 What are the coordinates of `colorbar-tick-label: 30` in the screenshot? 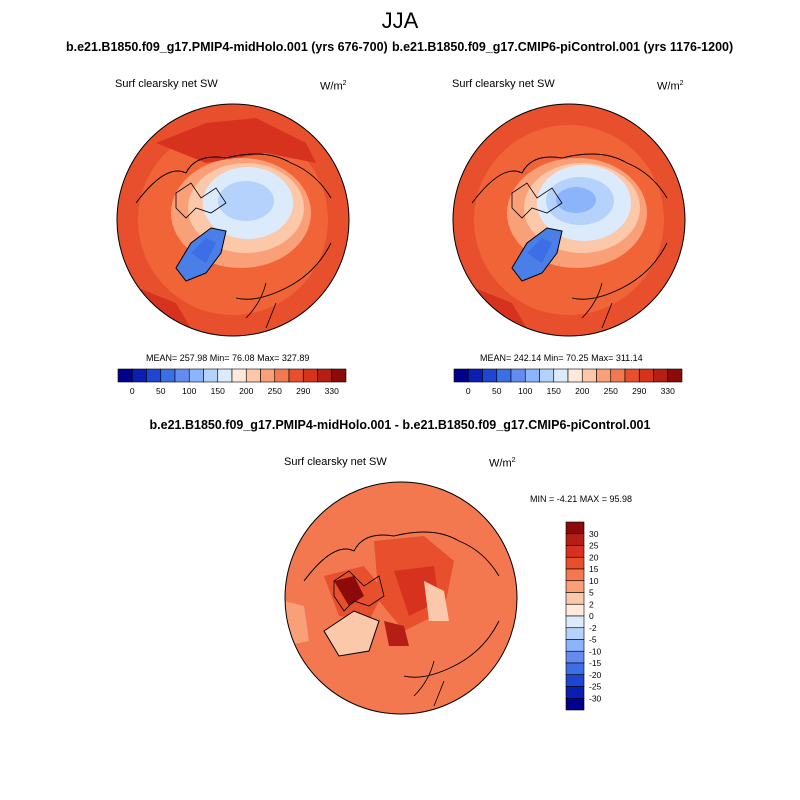 It's located at (594, 534).